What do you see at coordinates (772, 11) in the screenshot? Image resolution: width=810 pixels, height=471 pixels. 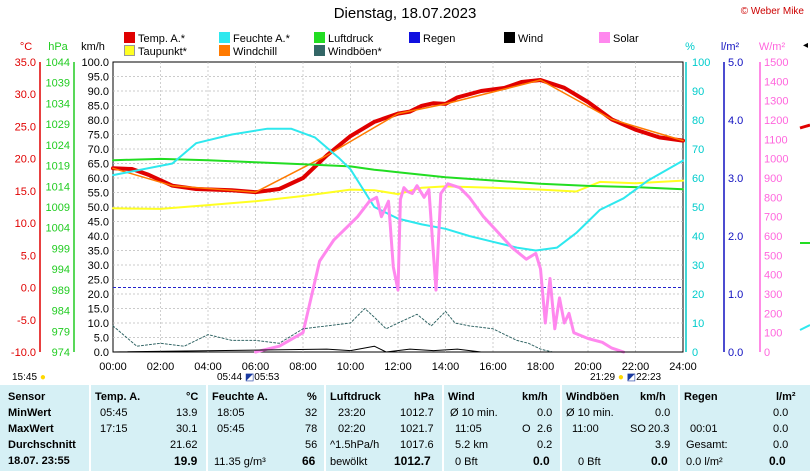 I see `copyright-label: © Weber Mike` at bounding box center [772, 11].